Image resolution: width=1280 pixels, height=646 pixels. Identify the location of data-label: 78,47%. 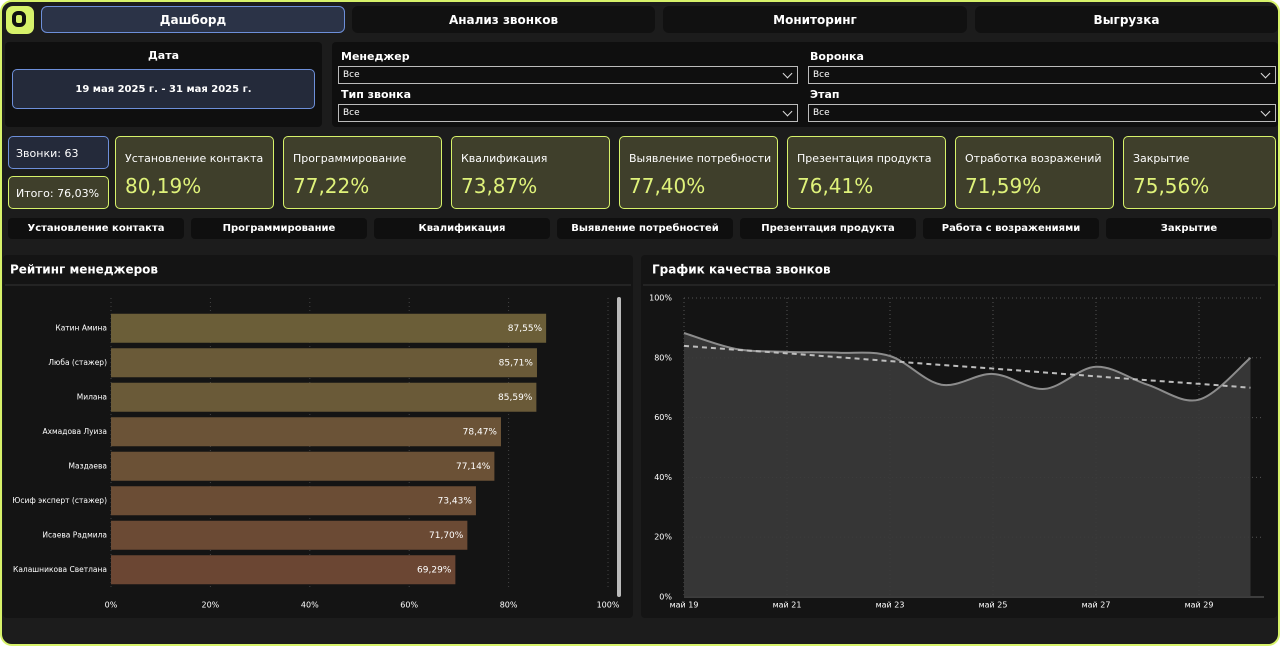
(480, 432).